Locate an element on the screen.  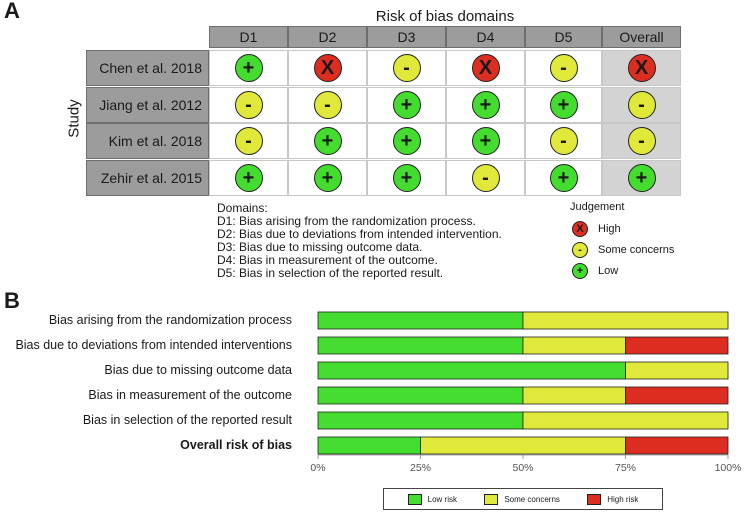
column-header-d1: D1 is located at coordinates (248, 37).